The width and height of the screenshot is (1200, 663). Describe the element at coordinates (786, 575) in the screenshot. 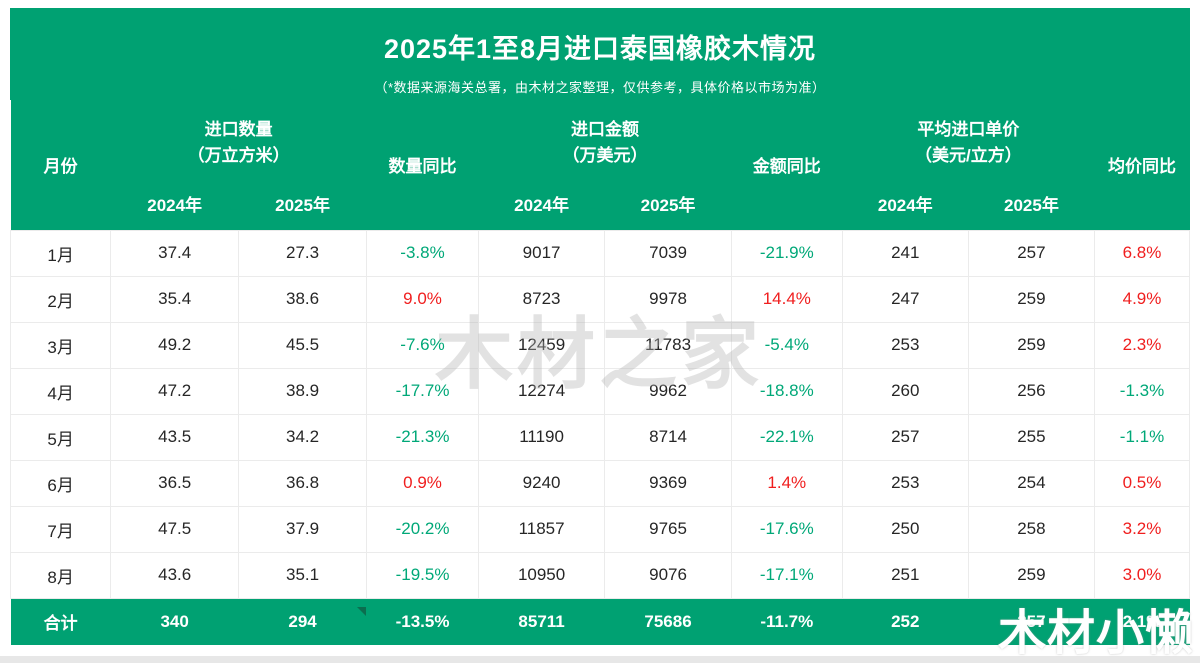

I see `cell-amt-yoy: -17.1%` at that location.